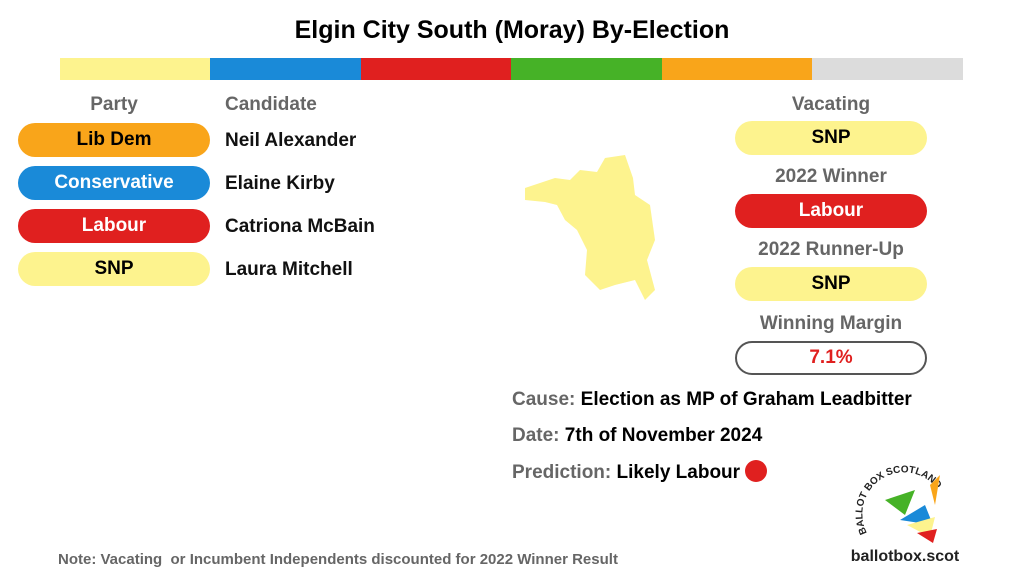 This screenshot has width=1024, height=576. I want to click on candidate-name: Catriona McBain, so click(300, 226).